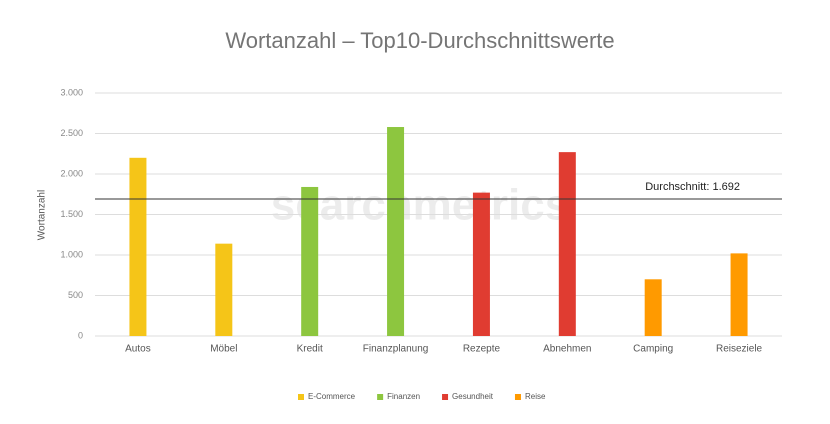  What do you see at coordinates (567, 349) in the screenshot?
I see `x-tick-label: Abnehmen` at bounding box center [567, 349].